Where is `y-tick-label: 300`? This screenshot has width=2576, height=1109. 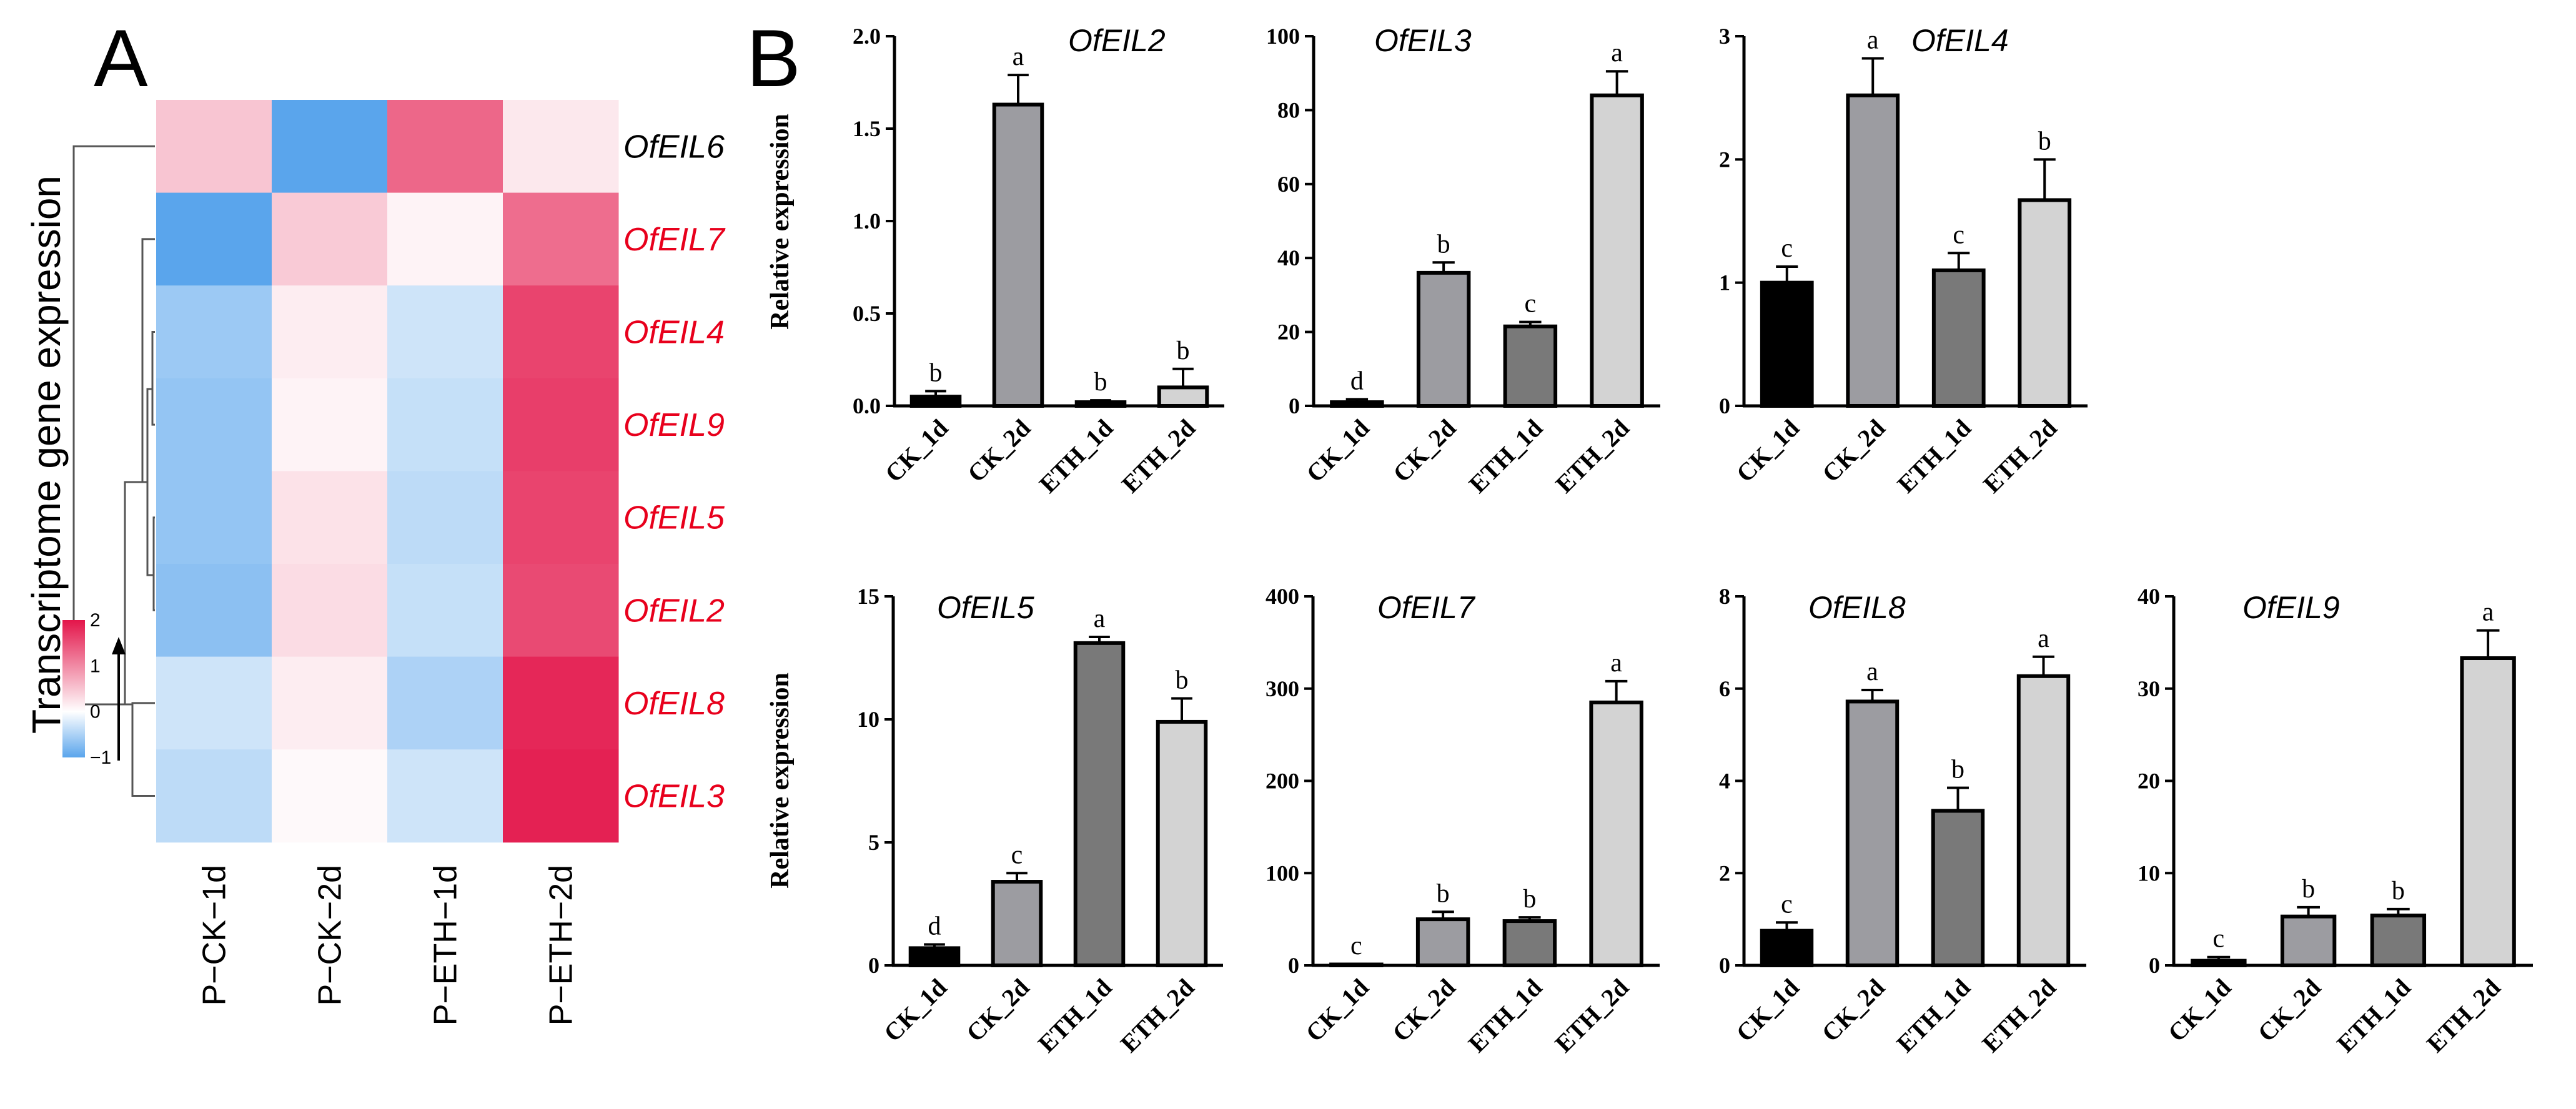
y-tick-label: 300 is located at coordinates (1282, 688).